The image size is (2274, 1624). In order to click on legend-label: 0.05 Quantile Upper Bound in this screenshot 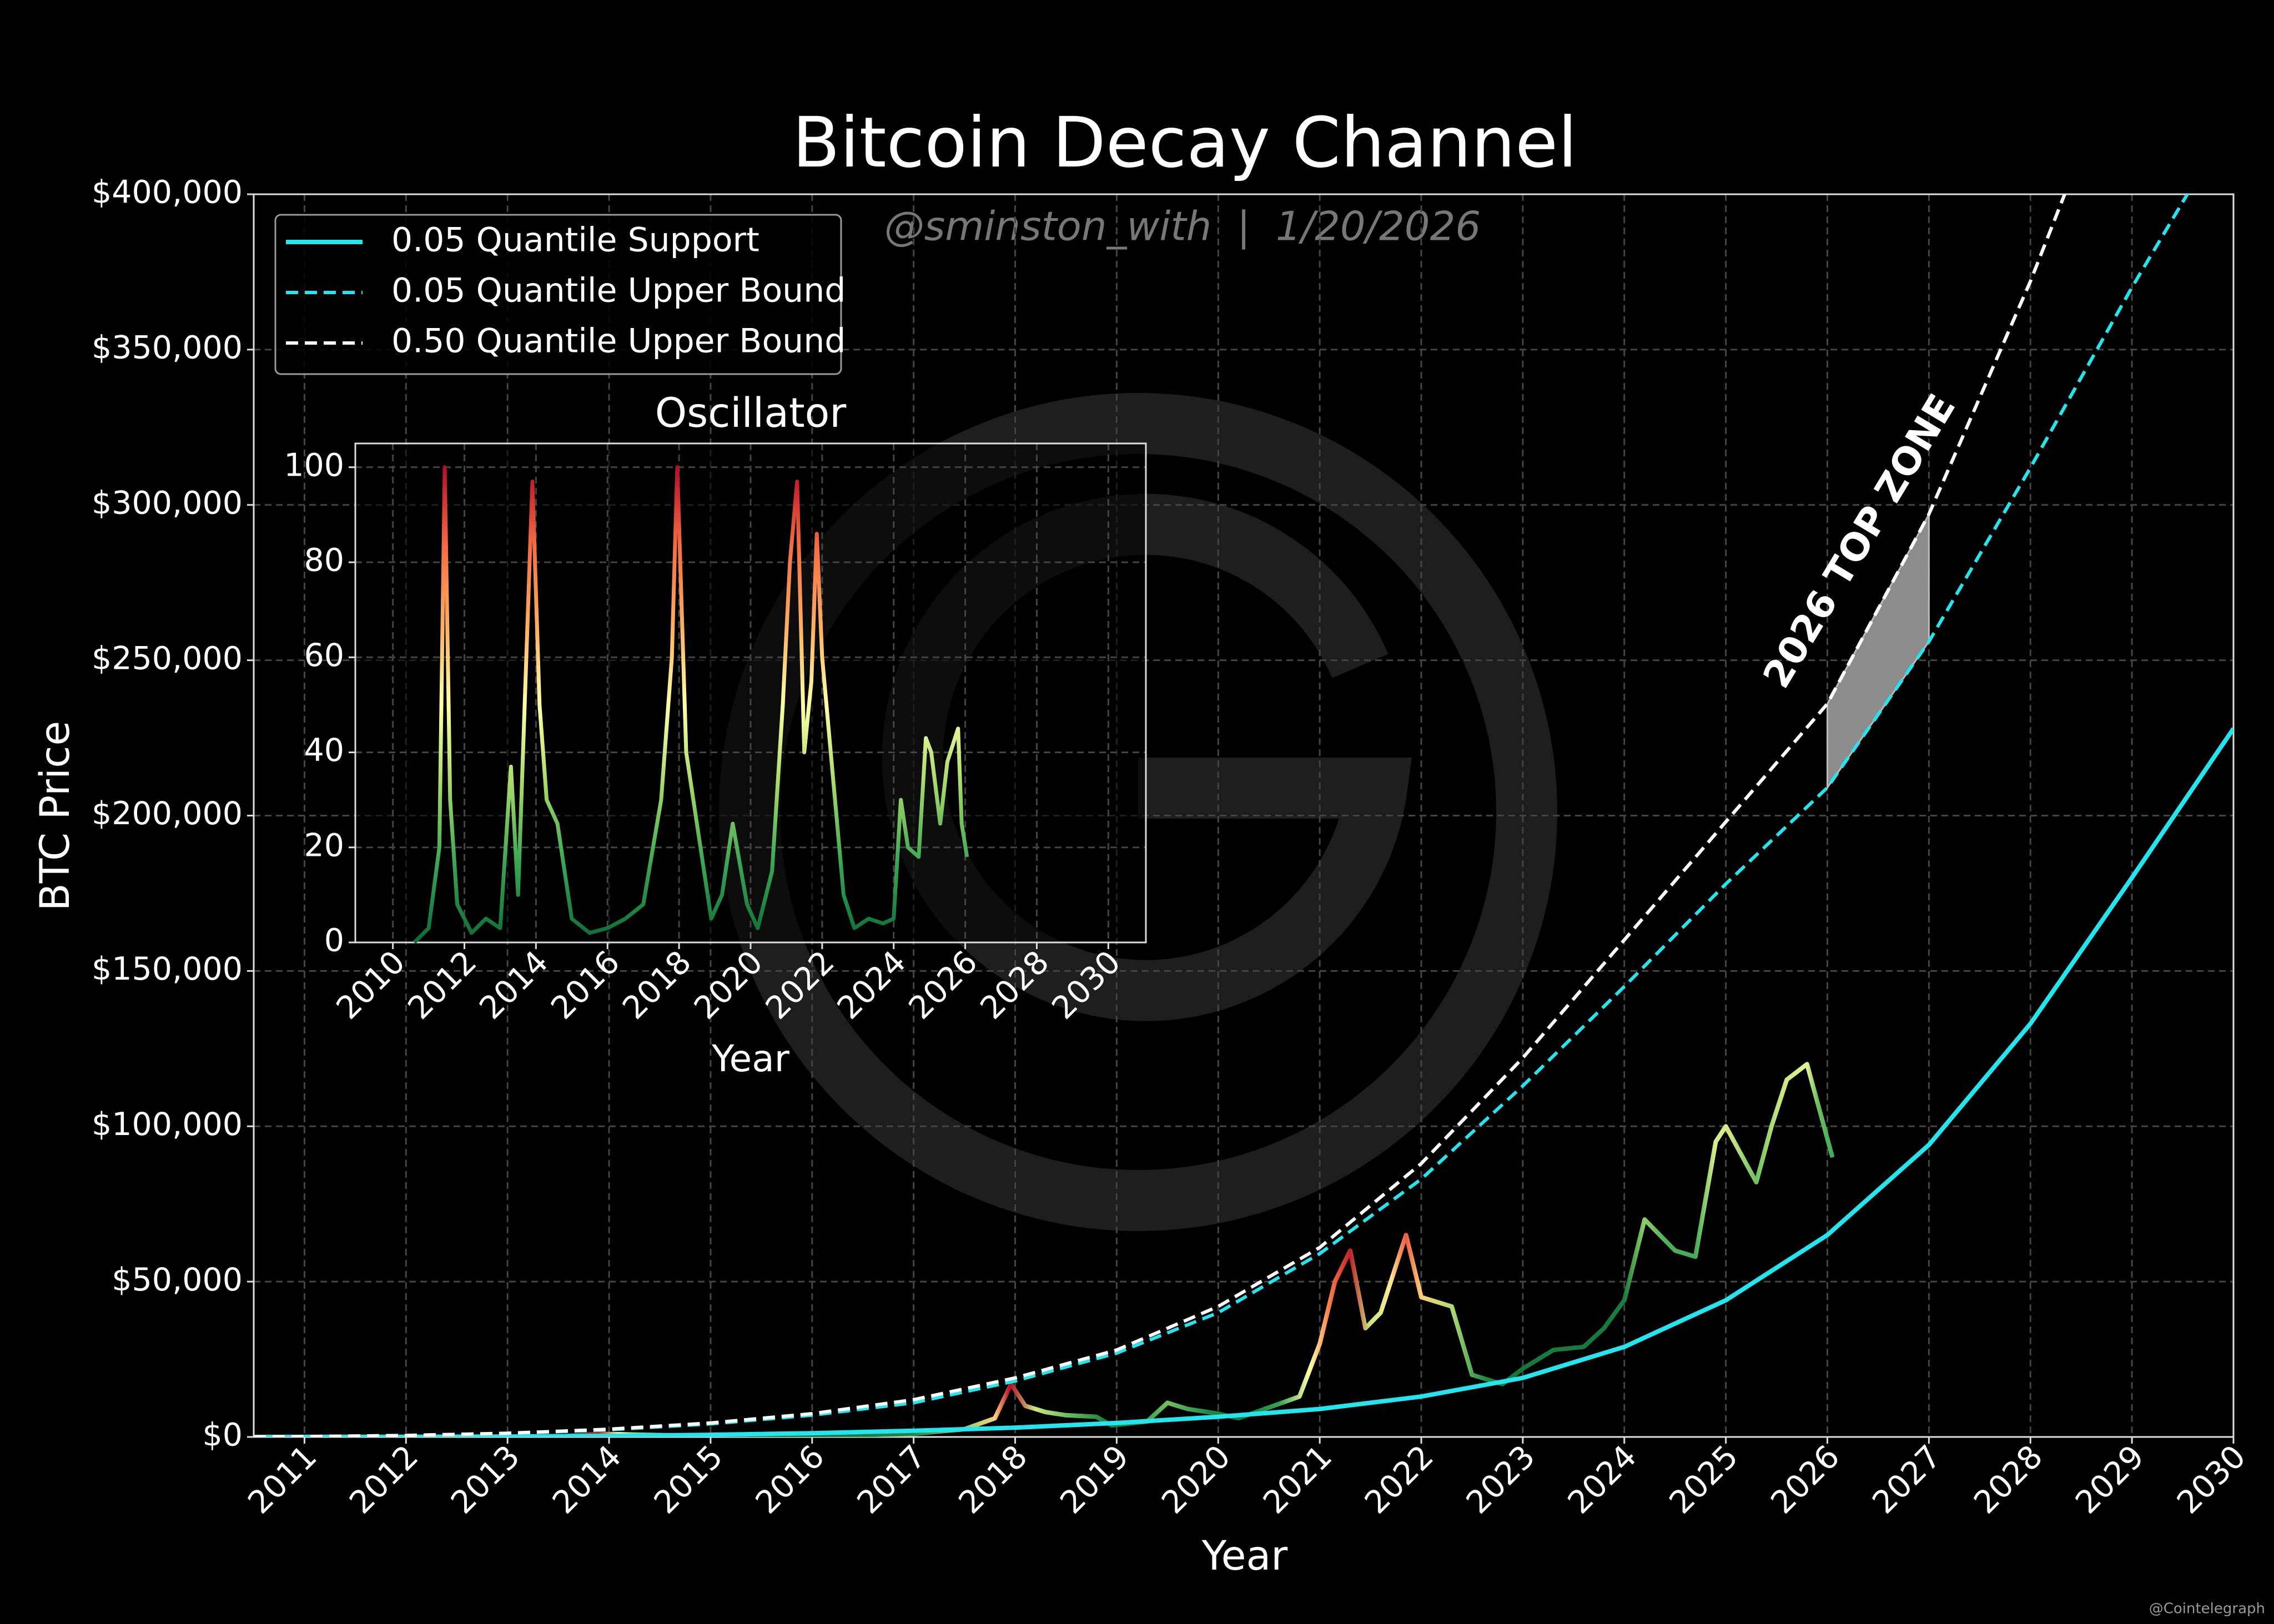, I will do `click(619, 290)`.